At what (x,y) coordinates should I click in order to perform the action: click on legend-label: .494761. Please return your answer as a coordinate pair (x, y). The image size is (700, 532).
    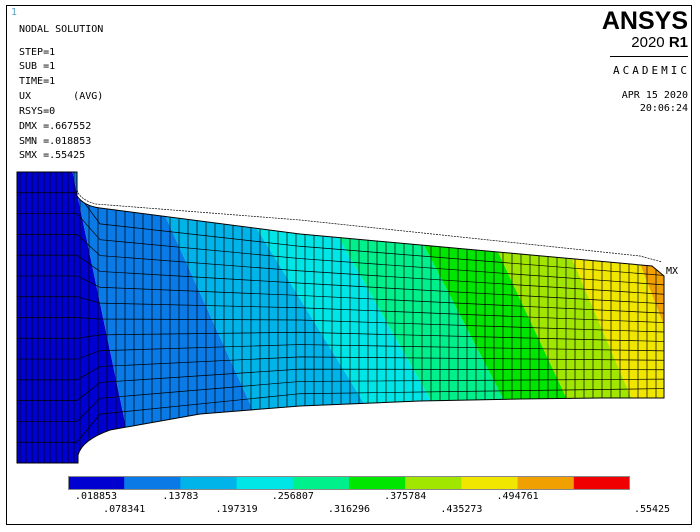
    Looking at the image, I should click on (517, 496).